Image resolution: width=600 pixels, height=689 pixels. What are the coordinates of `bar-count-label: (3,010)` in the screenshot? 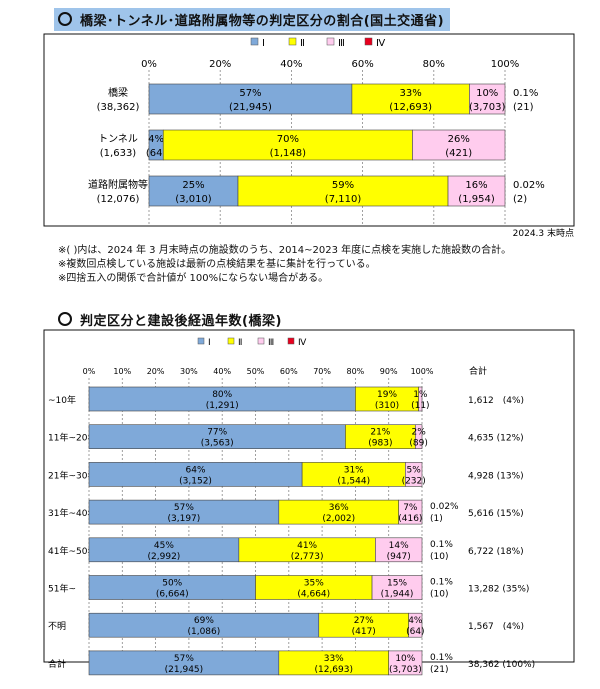 It's located at (193, 199).